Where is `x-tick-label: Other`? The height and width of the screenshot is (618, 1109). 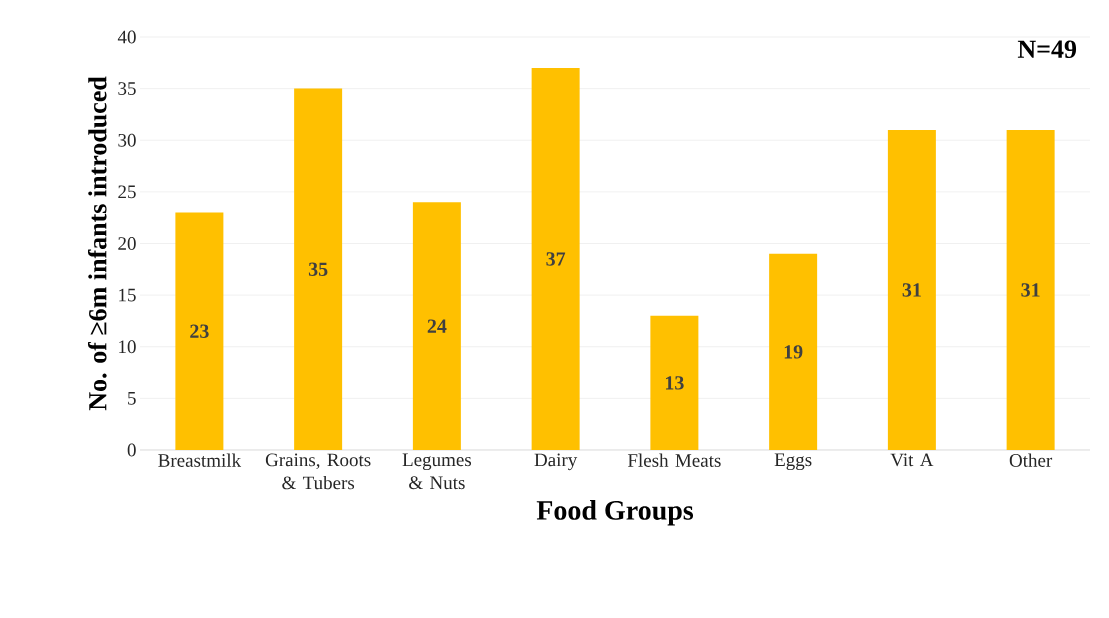 x-tick-label: Other is located at coordinates (1031, 460).